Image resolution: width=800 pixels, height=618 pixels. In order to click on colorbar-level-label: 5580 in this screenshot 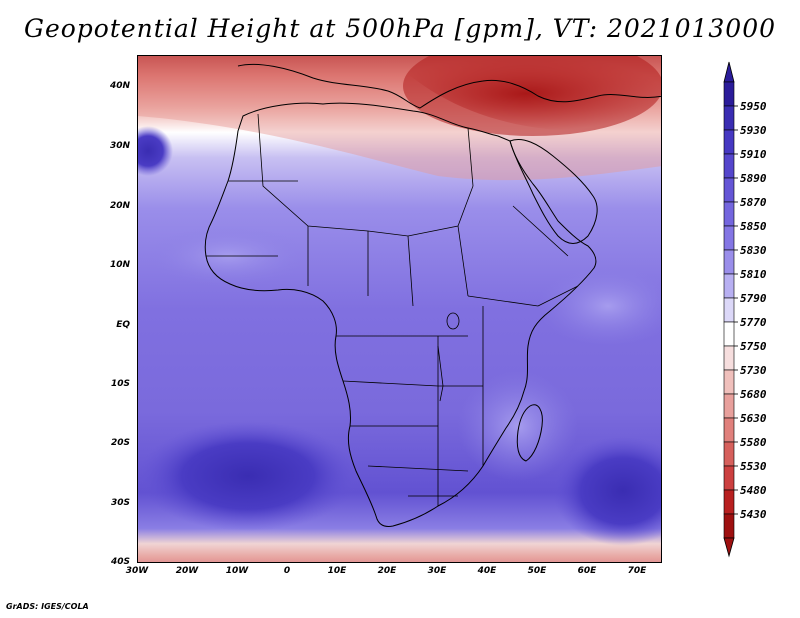, I will do `click(753, 442)`.